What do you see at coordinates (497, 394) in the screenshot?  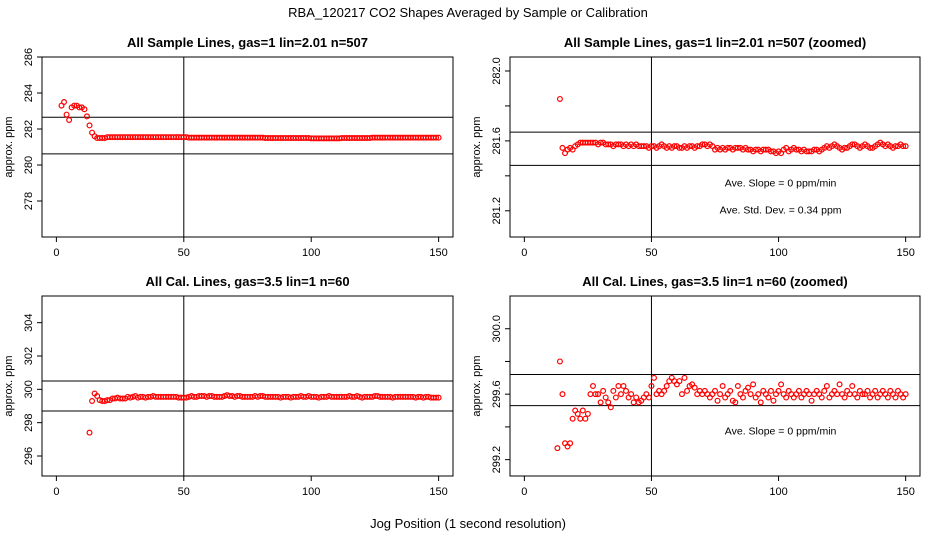 I see `panel-4-y-tick-label: 299.6` at bounding box center [497, 394].